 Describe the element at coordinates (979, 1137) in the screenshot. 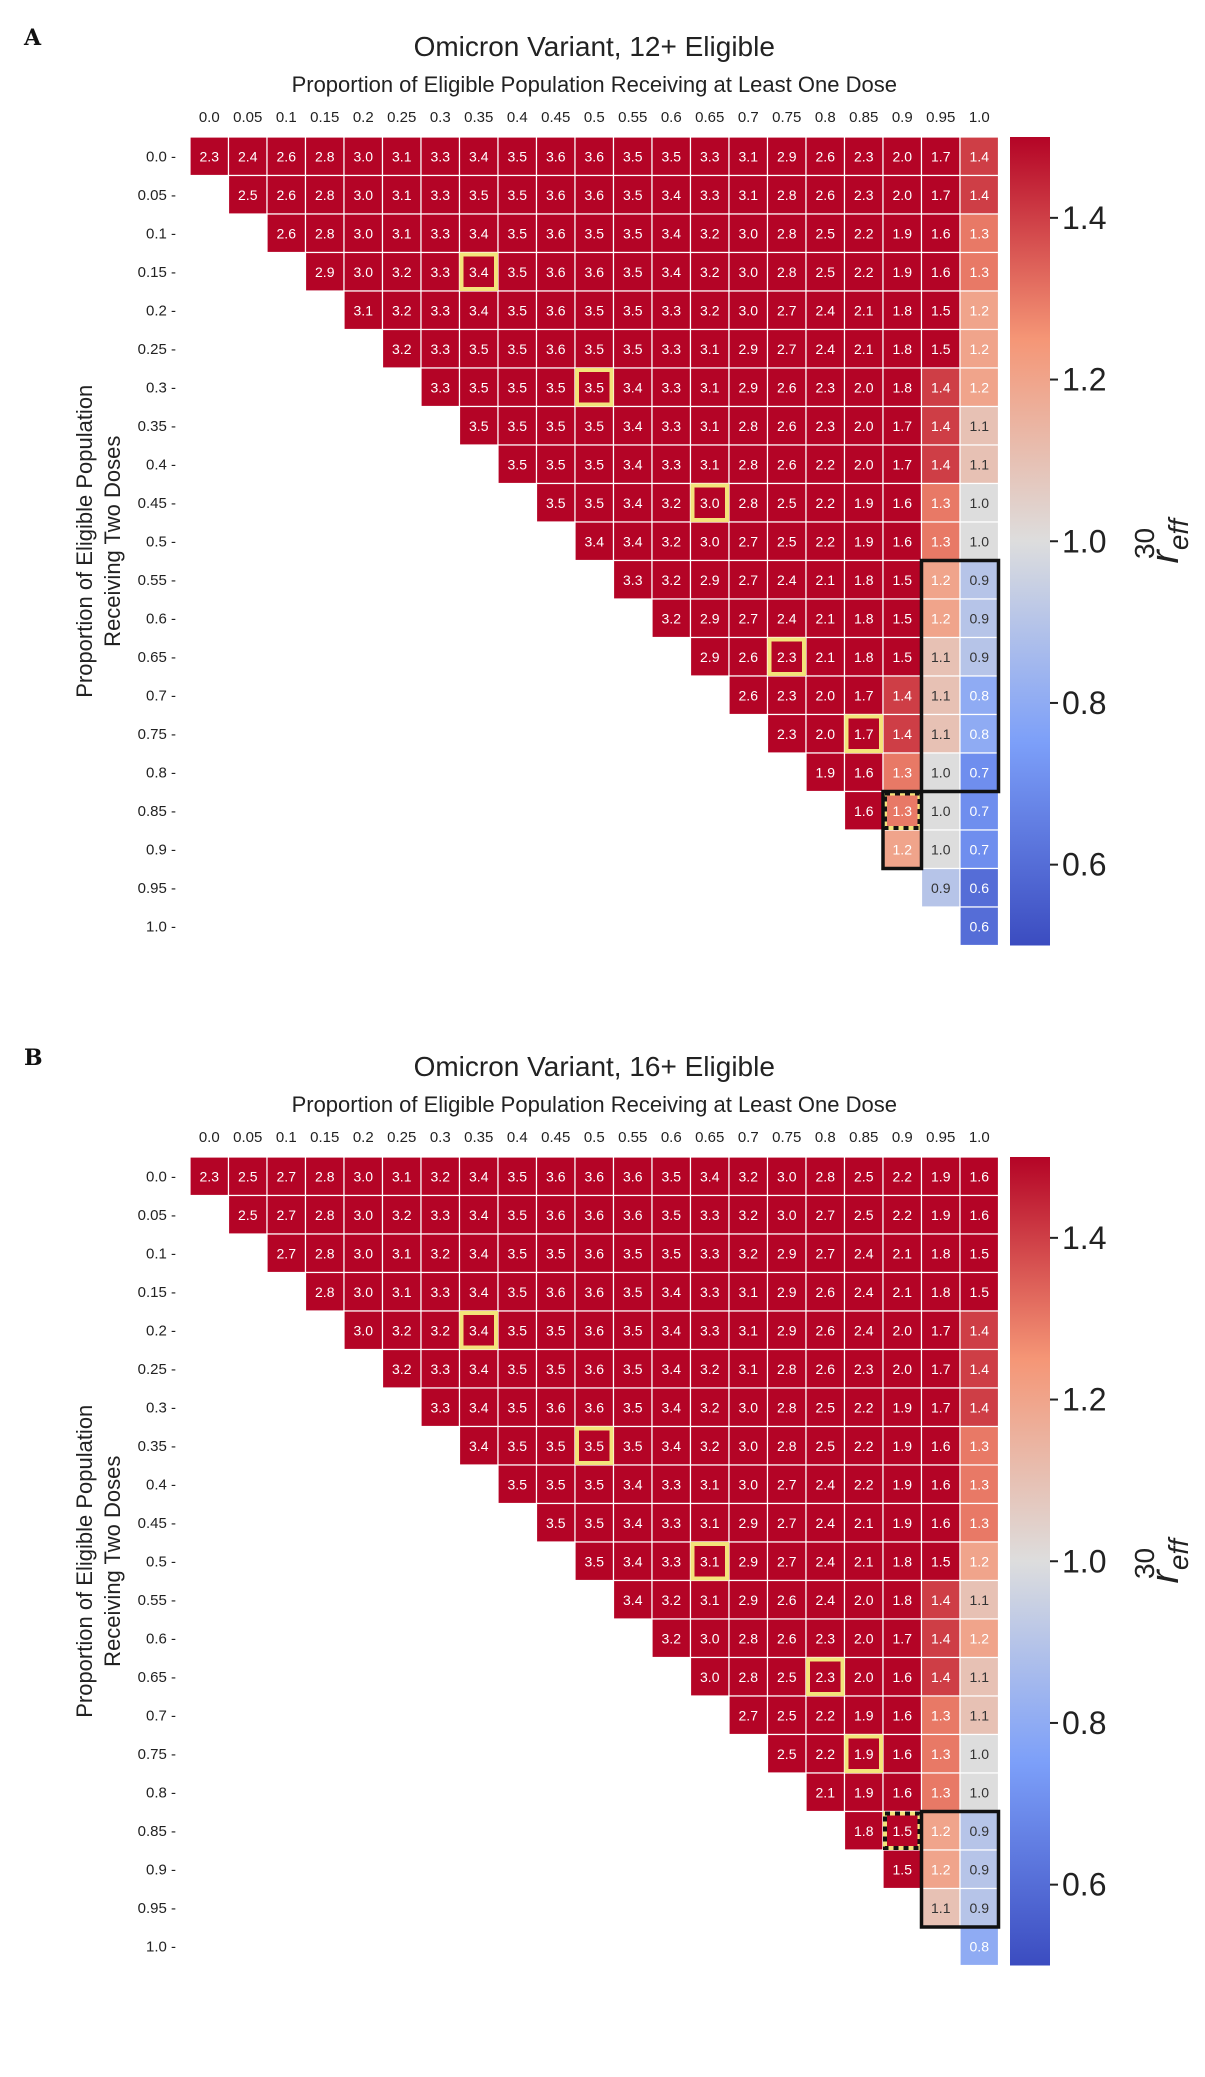

I see `x-tick-label: 1.0` at that location.